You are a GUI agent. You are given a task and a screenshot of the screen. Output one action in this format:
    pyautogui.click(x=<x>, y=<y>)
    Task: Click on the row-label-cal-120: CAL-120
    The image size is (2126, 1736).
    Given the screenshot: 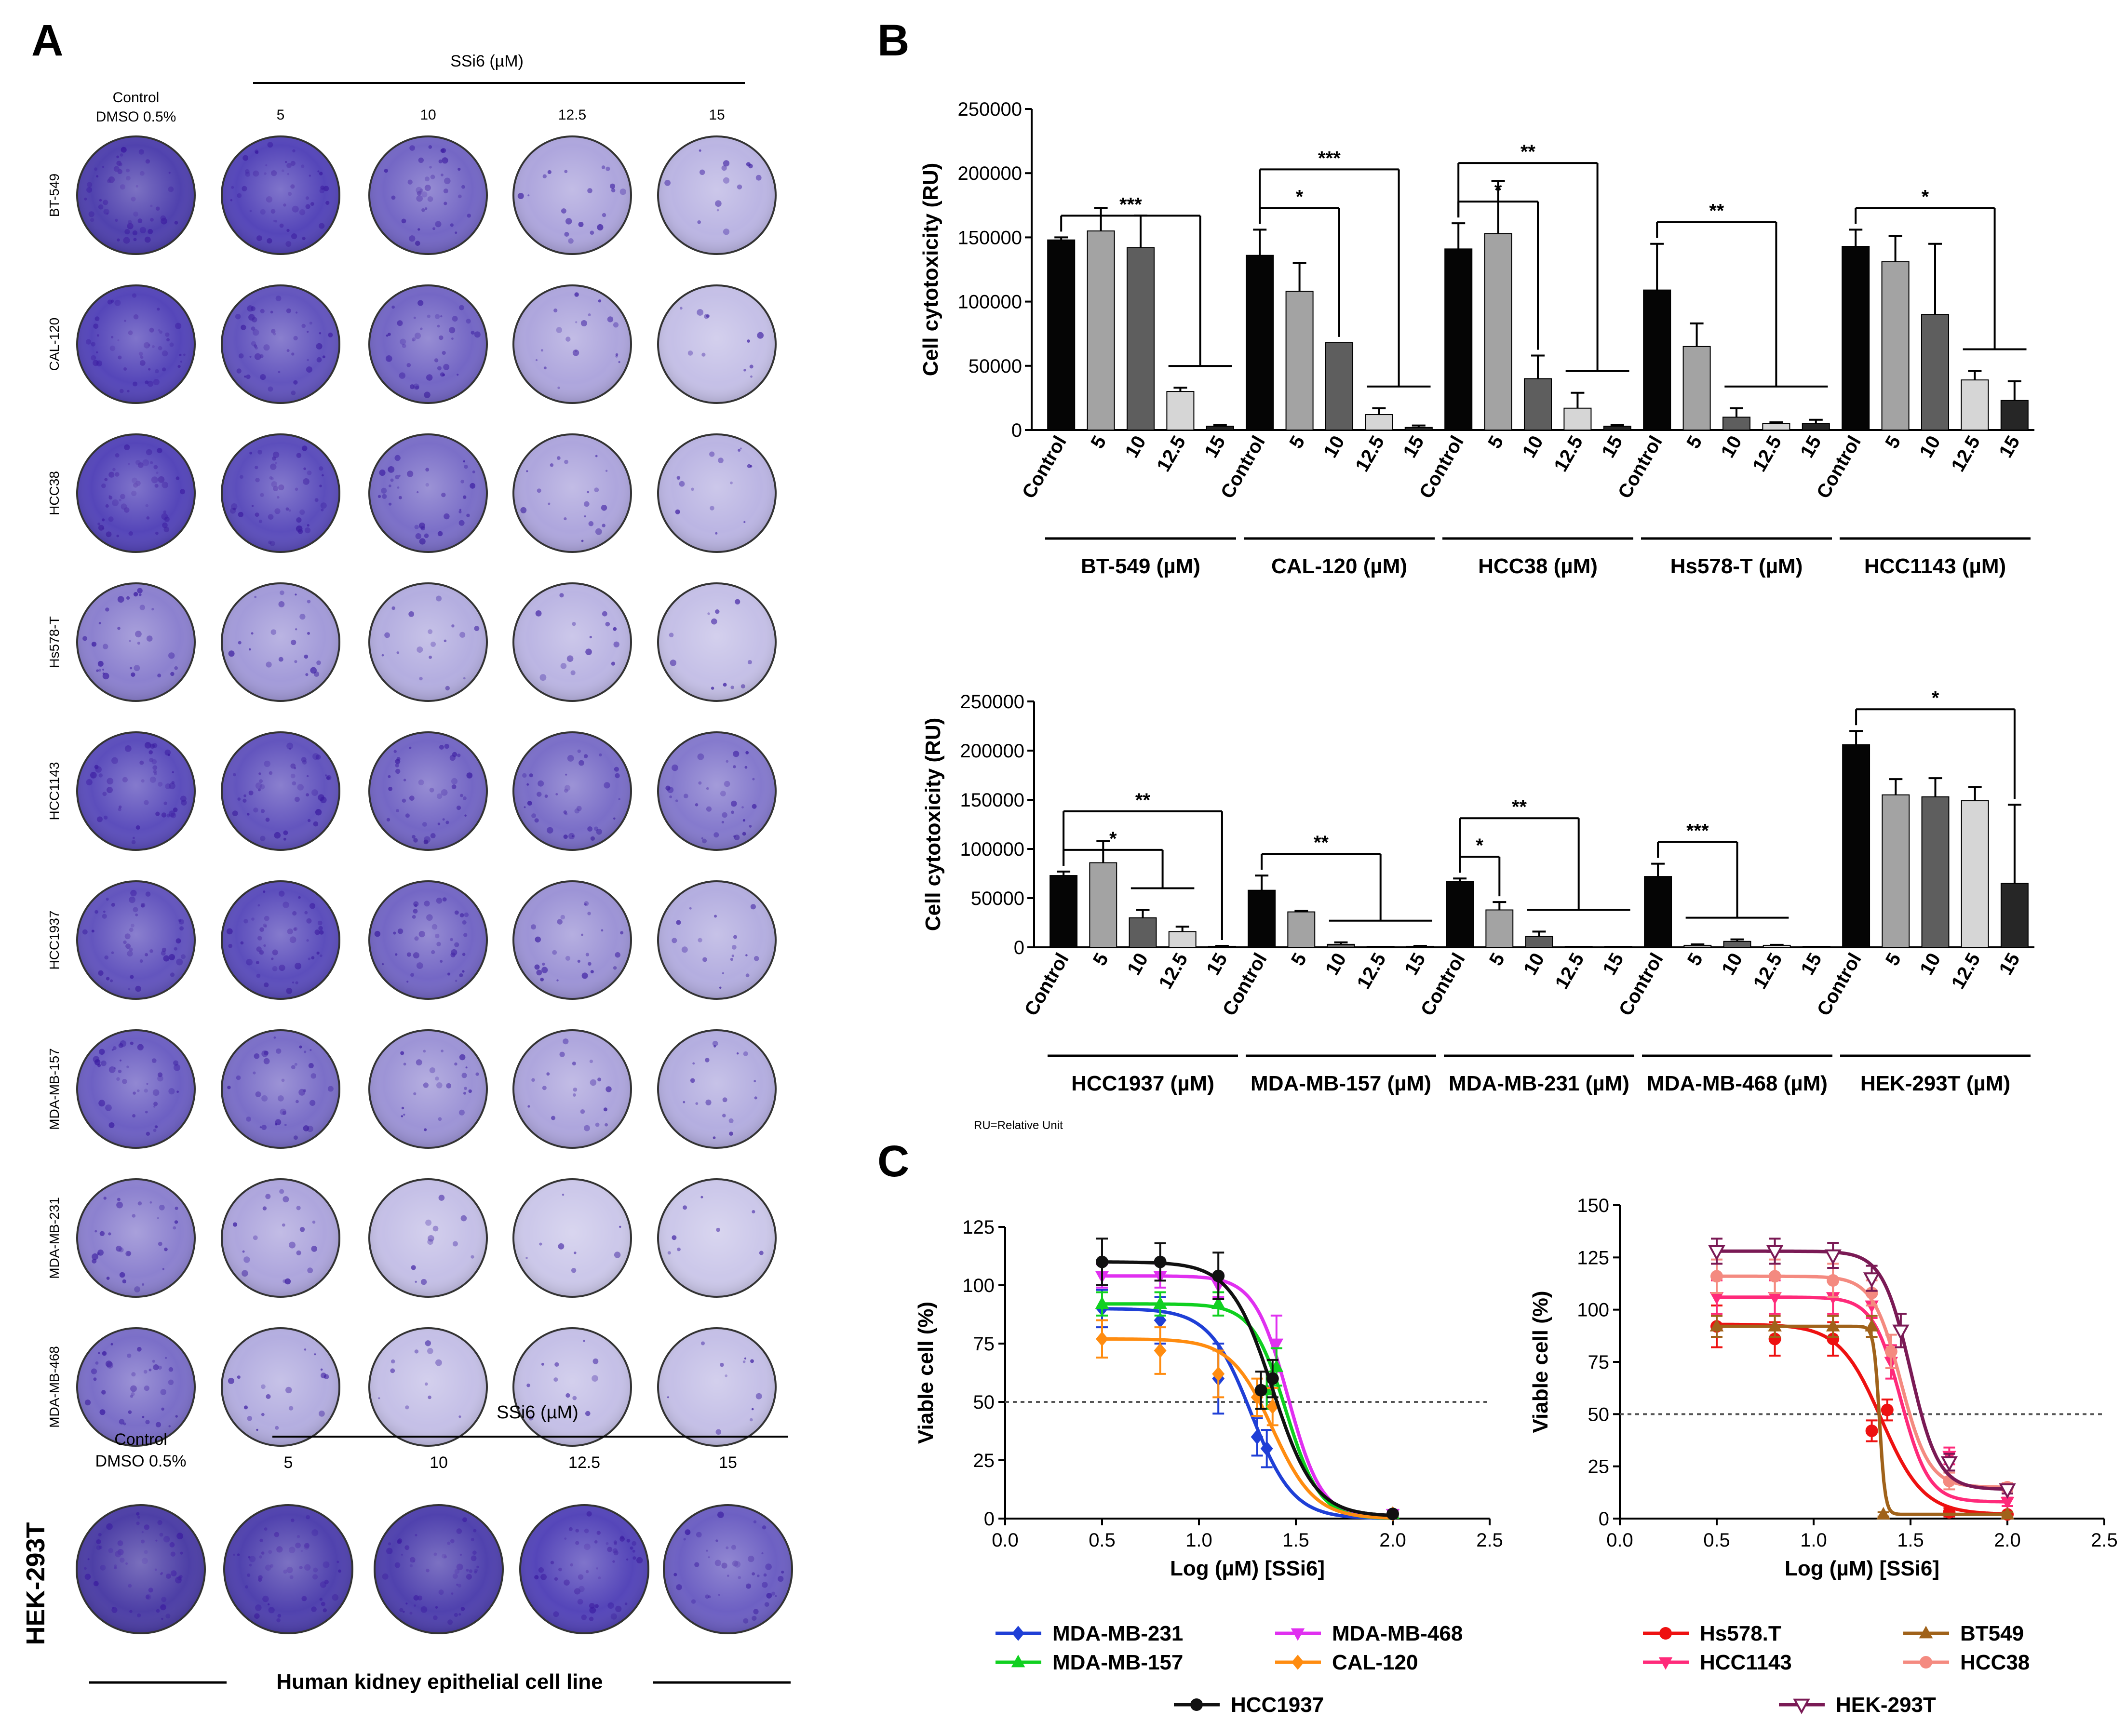 What is the action you would take?
    pyautogui.click(x=55, y=344)
    